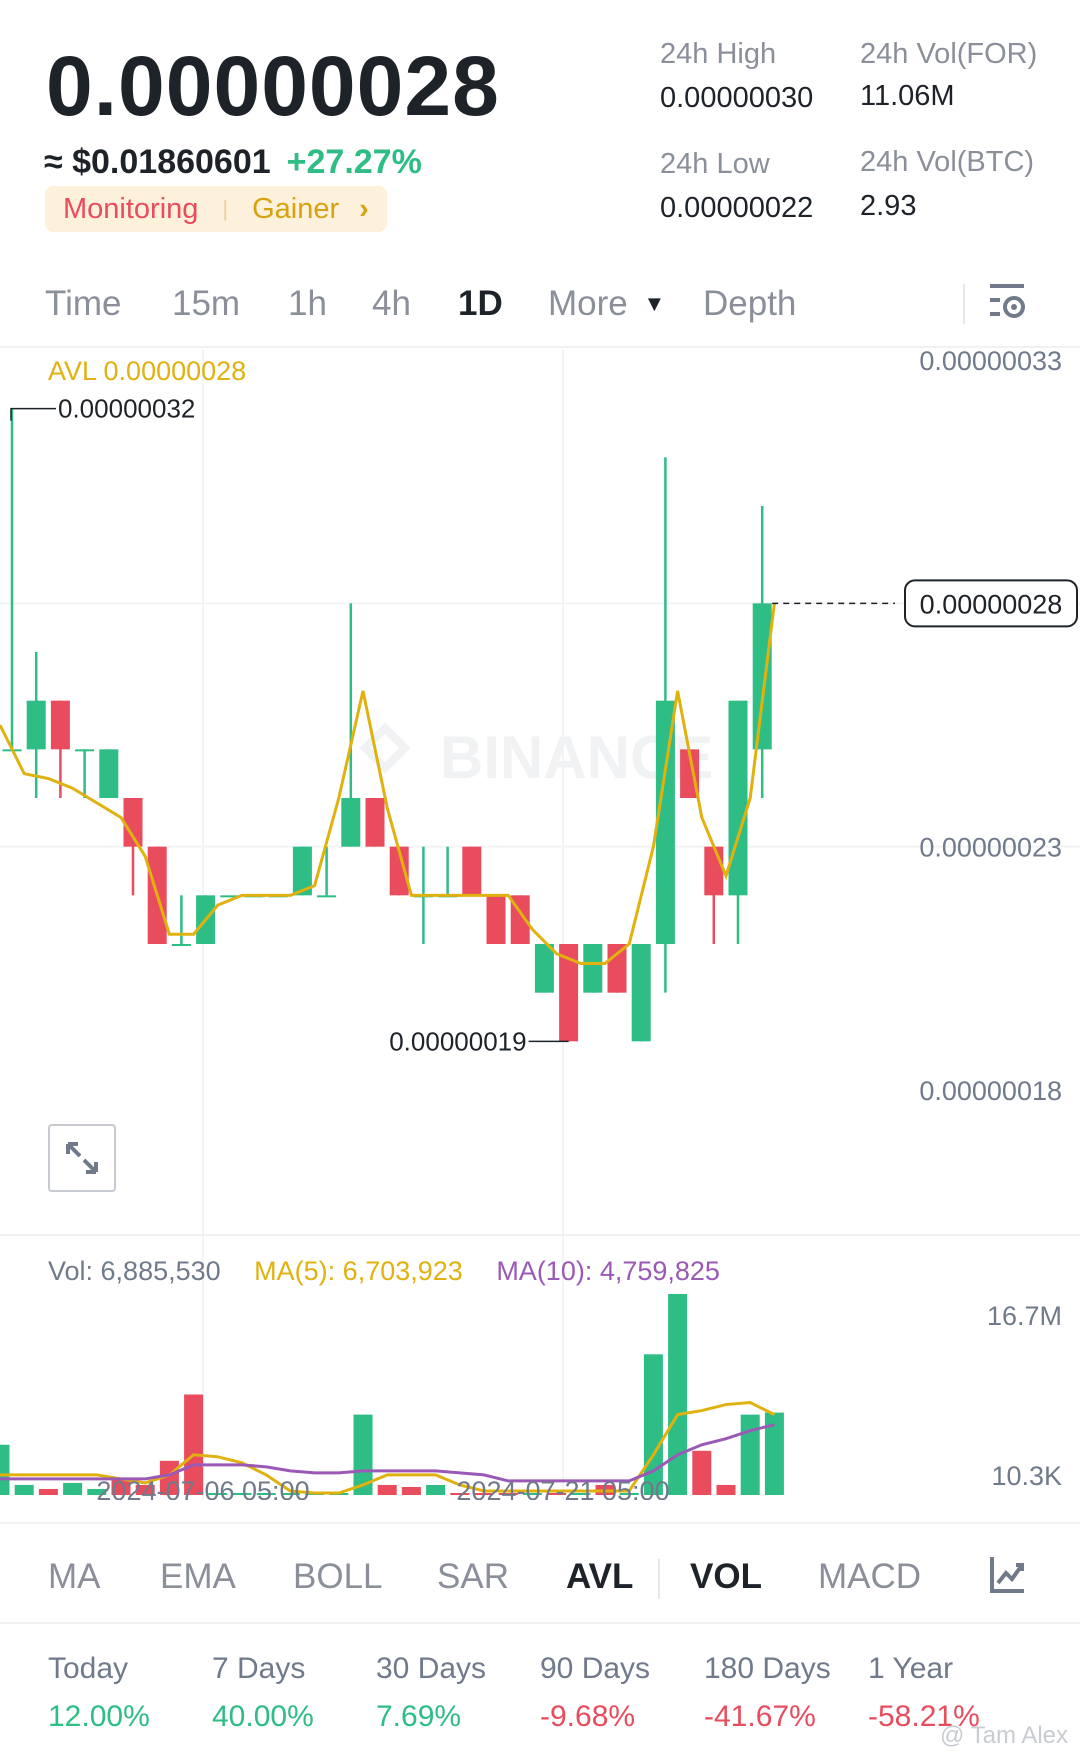 This screenshot has width=1080, height=1760. What do you see at coordinates (131, 208) in the screenshot?
I see `monitoring-tag: Monitoring` at bounding box center [131, 208].